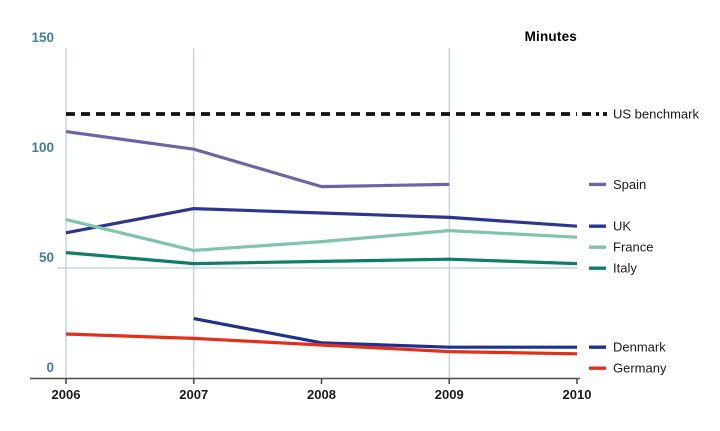 The width and height of the screenshot is (720, 431). I want to click on series-line-france, so click(321, 235).